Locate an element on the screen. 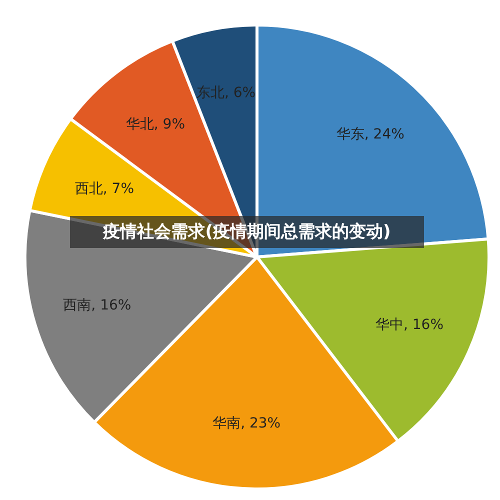 The height and width of the screenshot is (500, 500). text: 疫情社会需求(疫情期间总需求的变动) is located at coordinates (247, 232).